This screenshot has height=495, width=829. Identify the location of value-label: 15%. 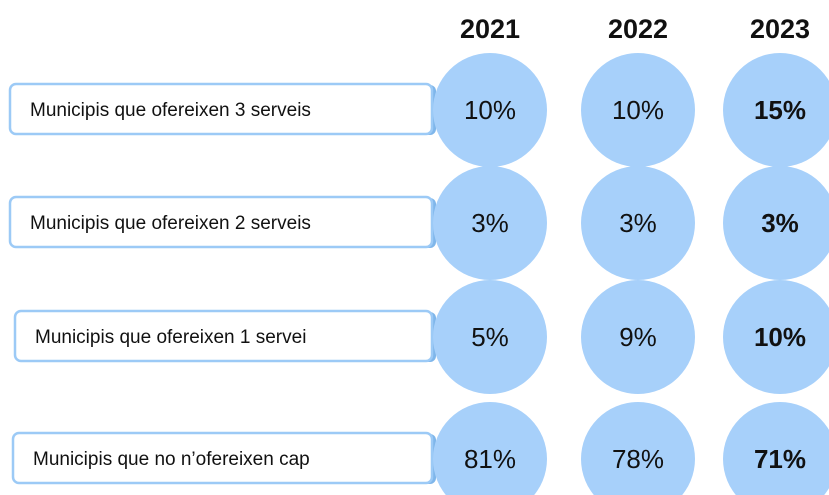
(780, 110).